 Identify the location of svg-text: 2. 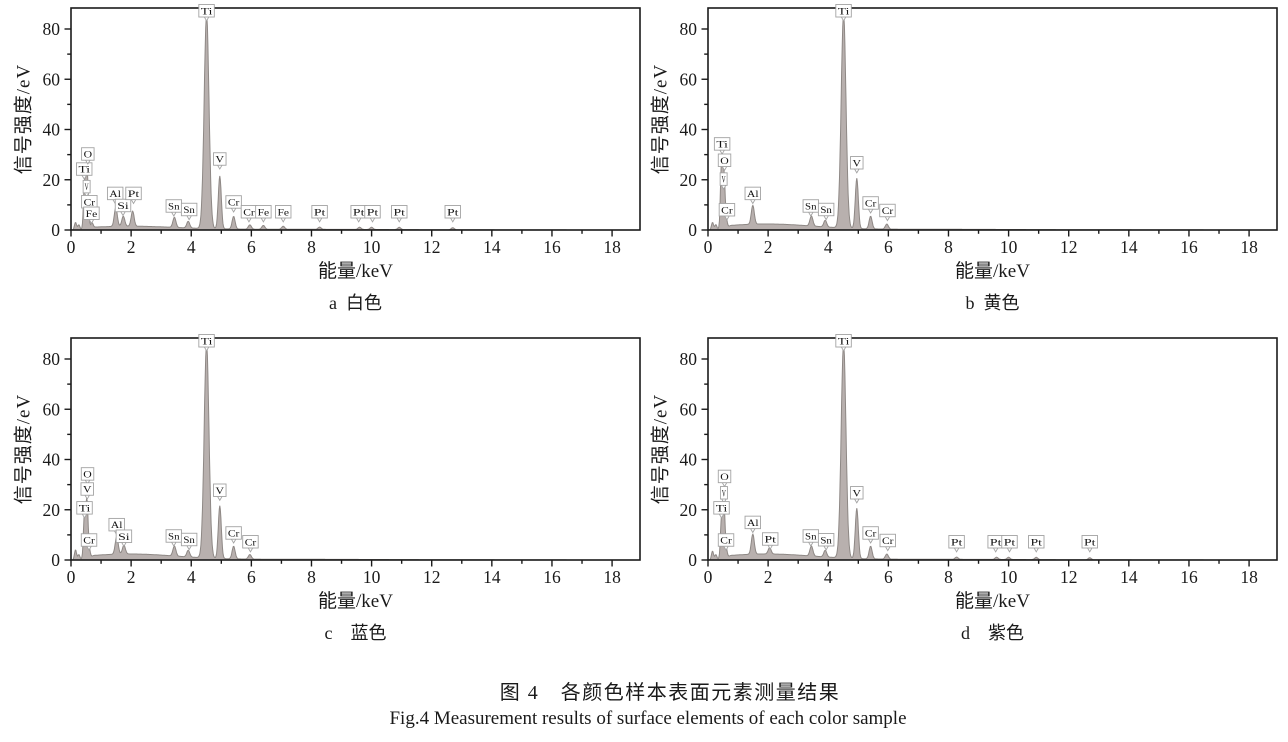
(768, 576).